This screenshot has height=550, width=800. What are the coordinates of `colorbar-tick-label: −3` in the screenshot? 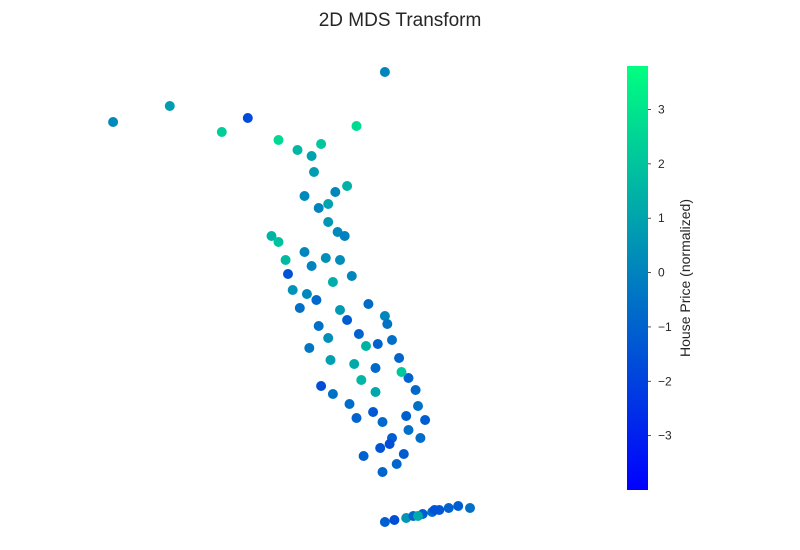 It's located at (665, 436).